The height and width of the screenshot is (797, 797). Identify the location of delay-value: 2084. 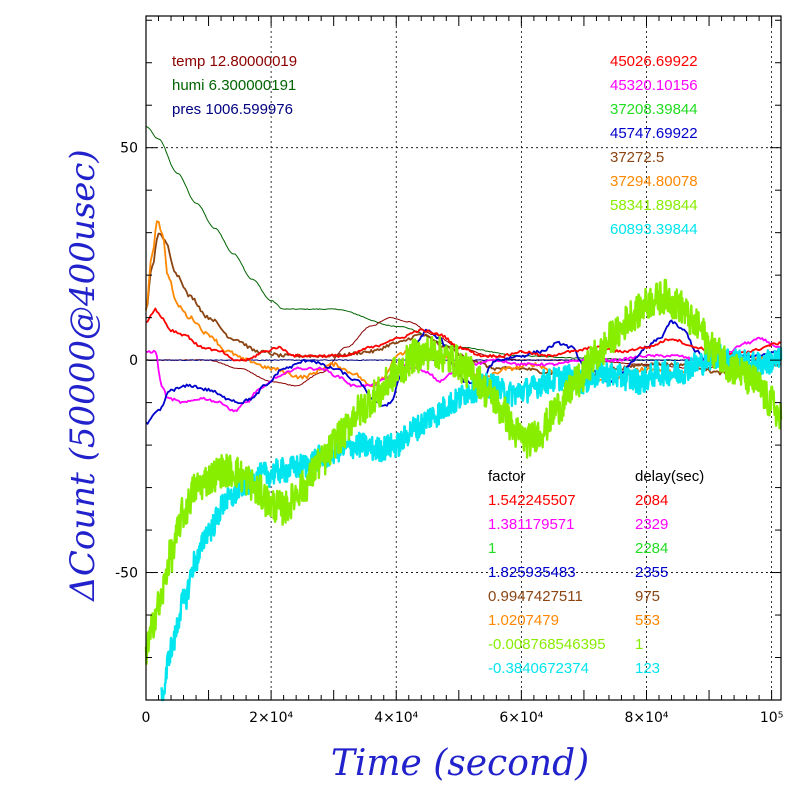
(651, 500).